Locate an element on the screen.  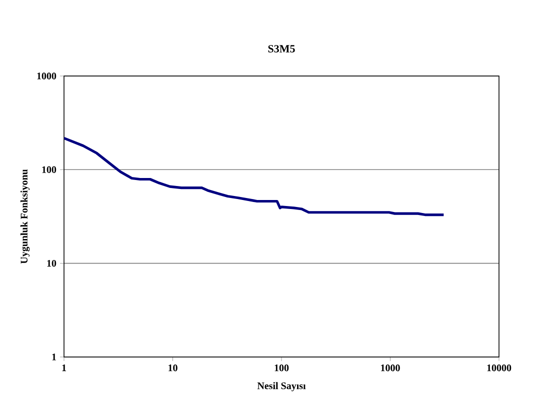
y-tick-label: 100 is located at coordinates (49, 170).